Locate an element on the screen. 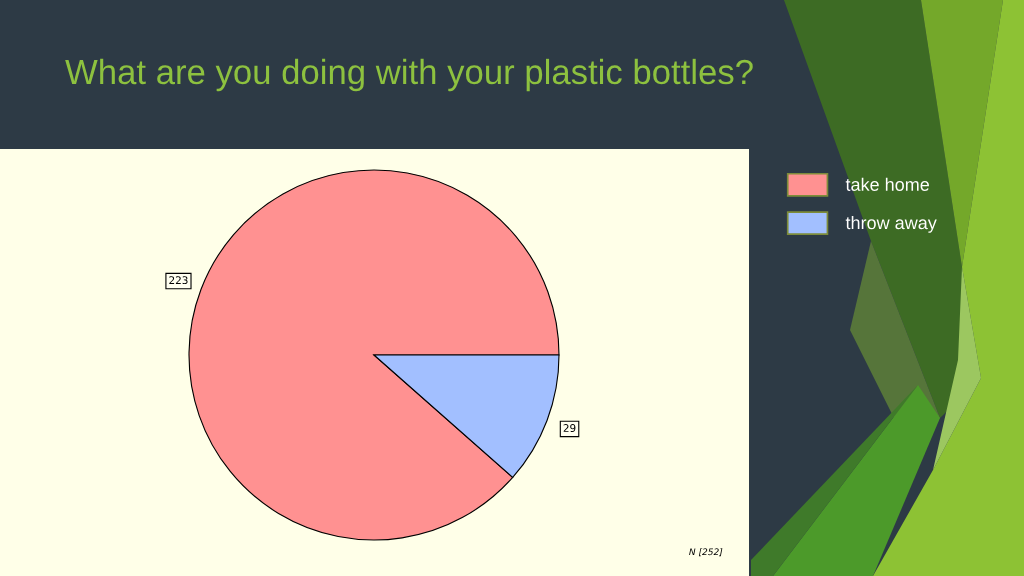 This screenshot has height=576, width=1024. legend-label: take home is located at coordinates (887, 184).